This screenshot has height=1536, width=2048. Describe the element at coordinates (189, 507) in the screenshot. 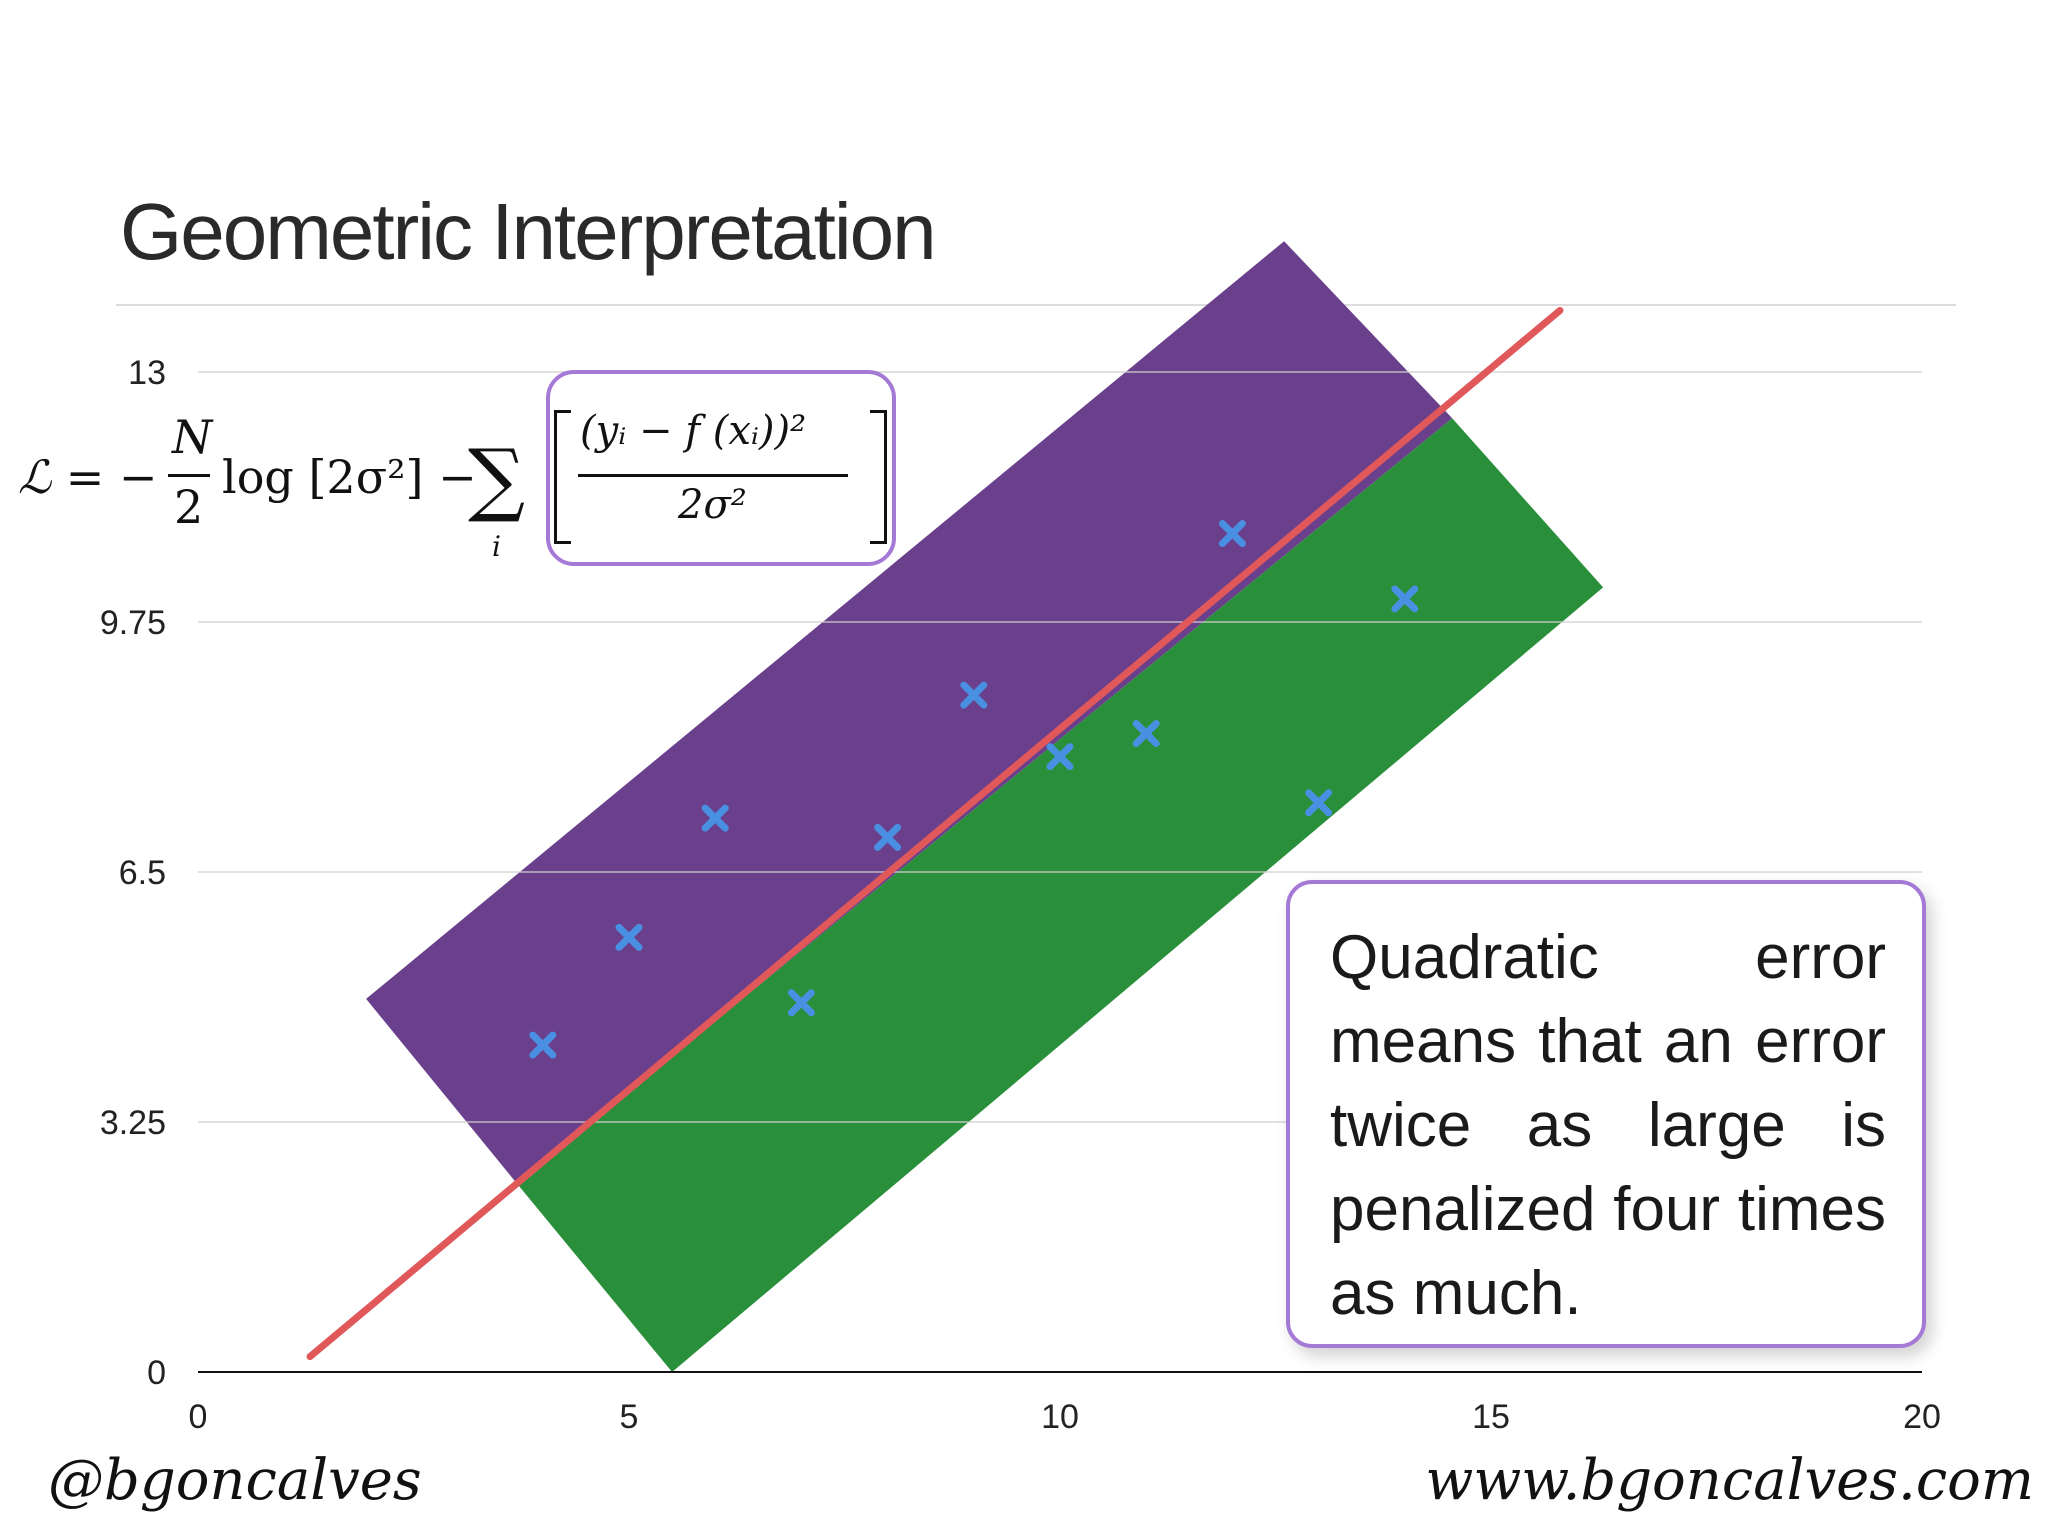

I see `formula-frac-denominator: 2` at that location.